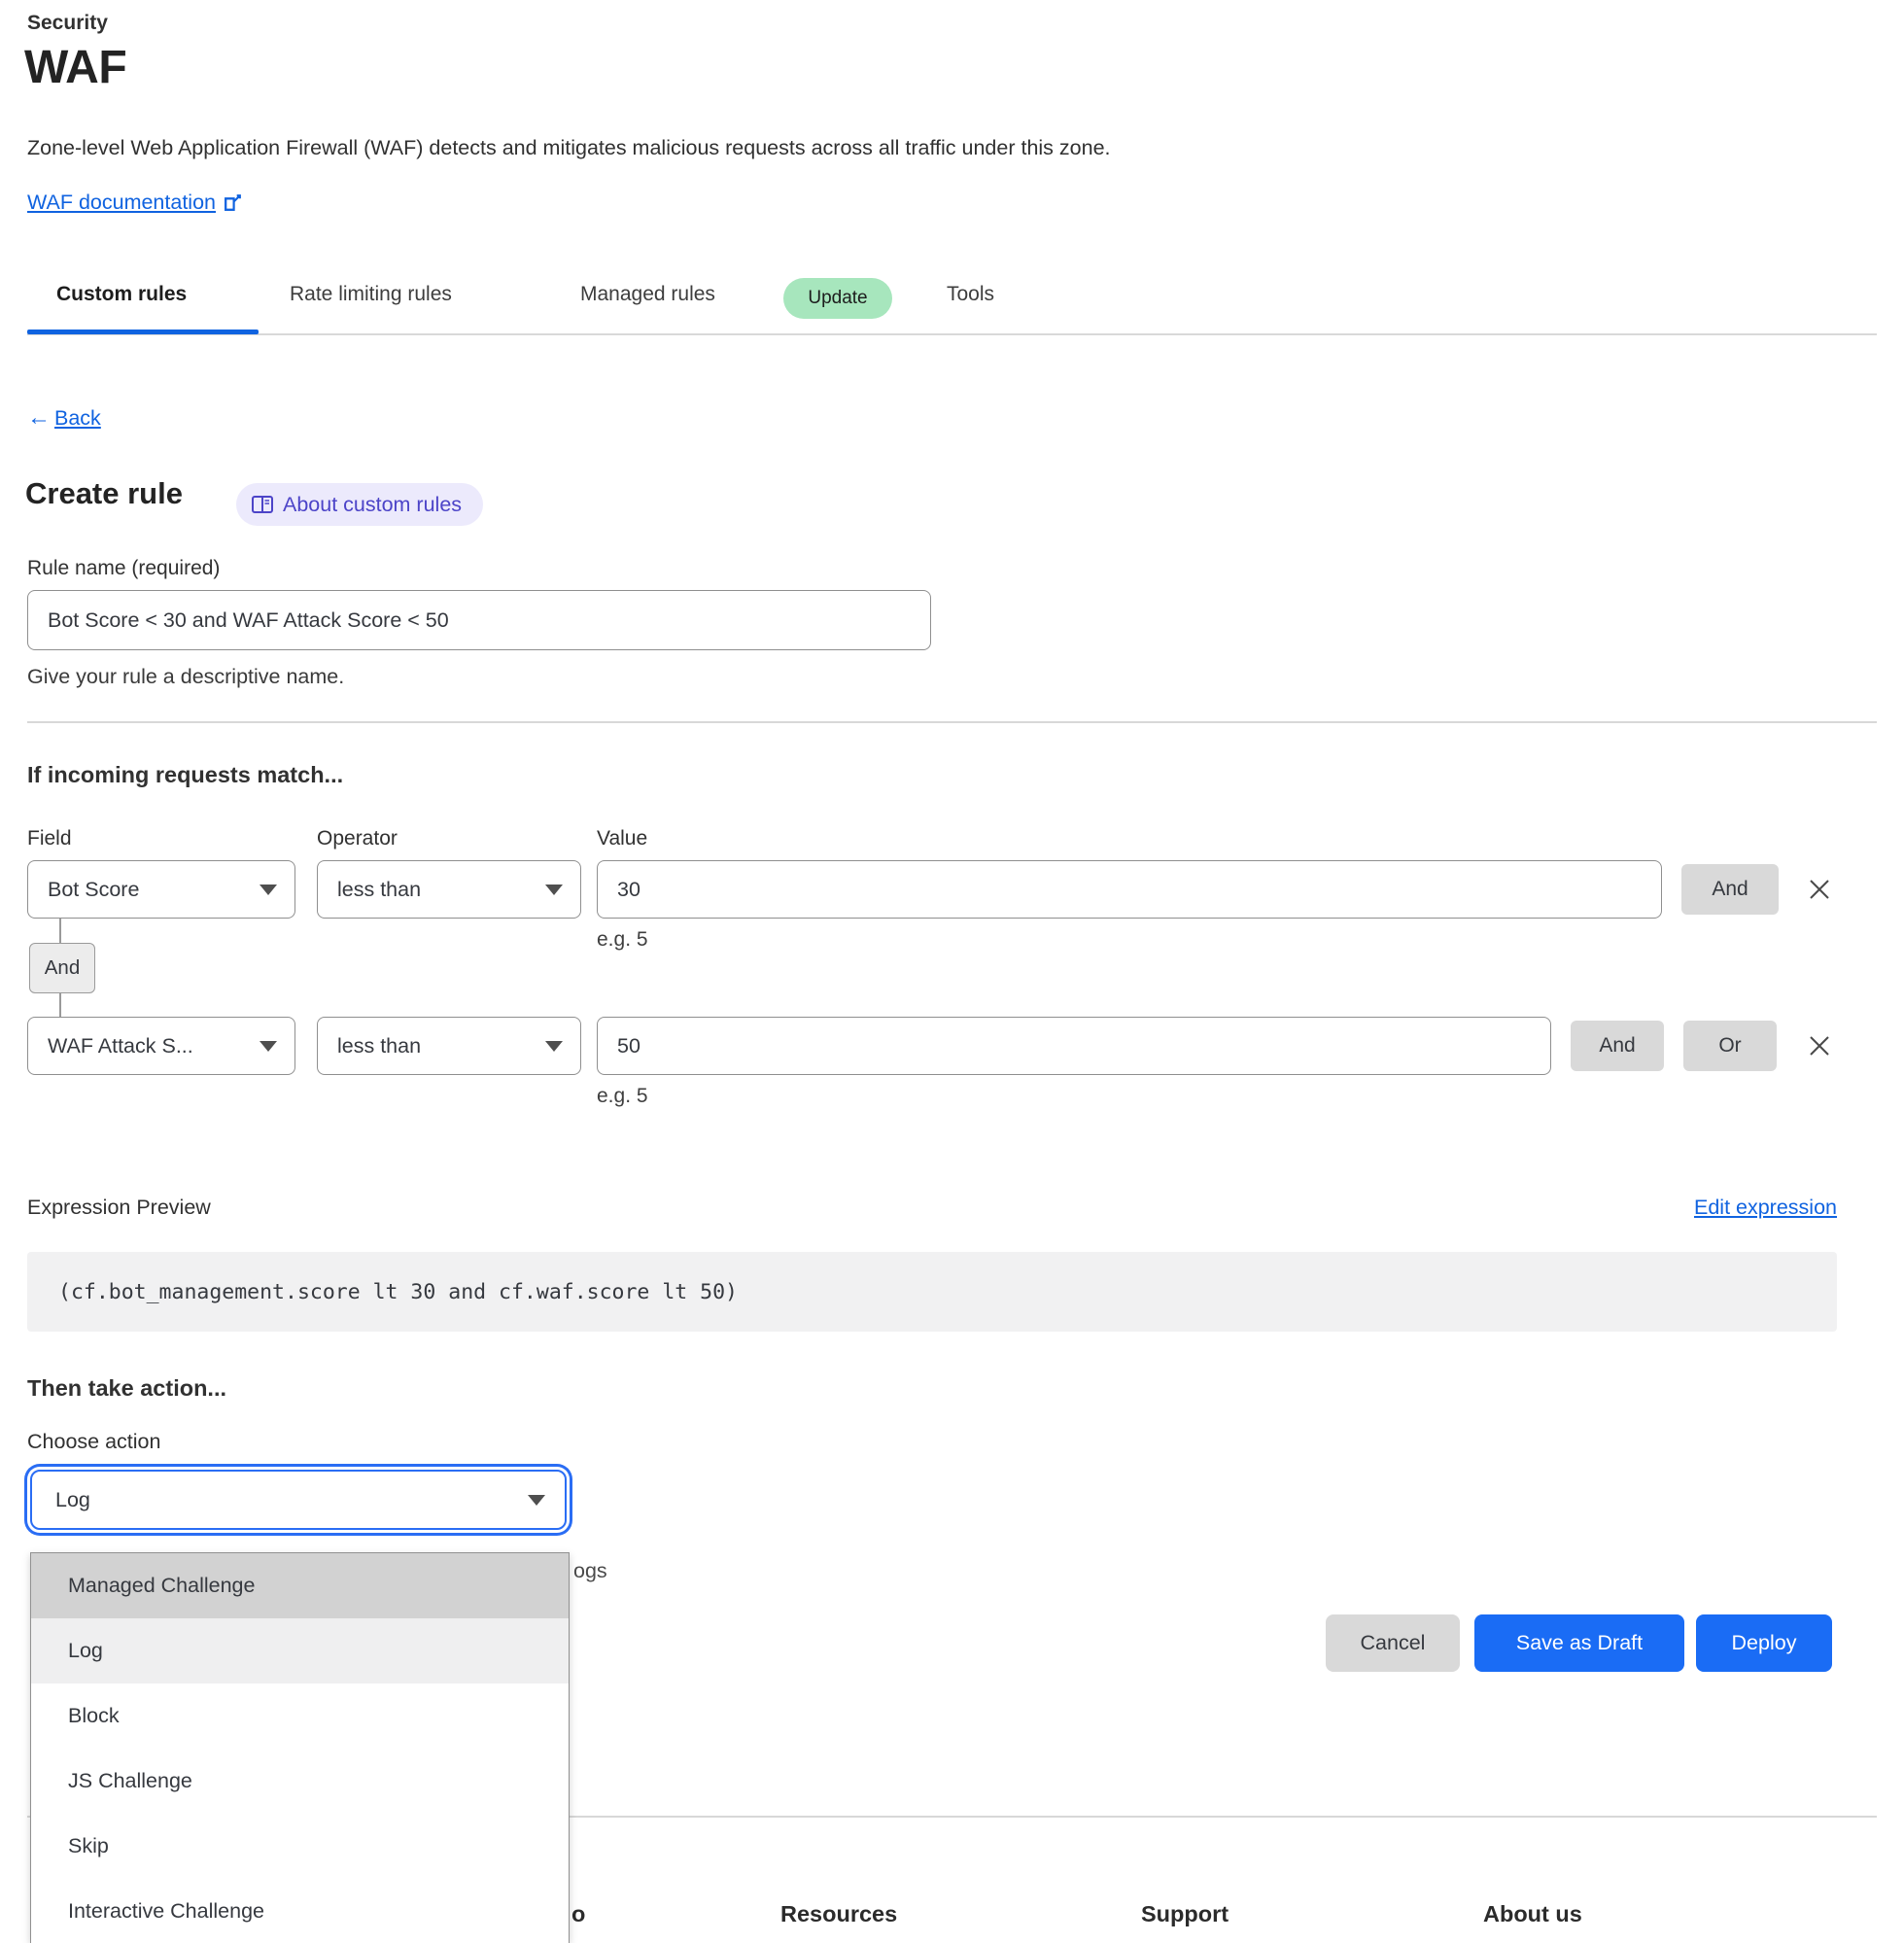 The image size is (1904, 1943). What do you see at coordinates (161, 889) in the screenshot?
I see `field-select-row1: Bot Score` at bounding box center [161, 889].